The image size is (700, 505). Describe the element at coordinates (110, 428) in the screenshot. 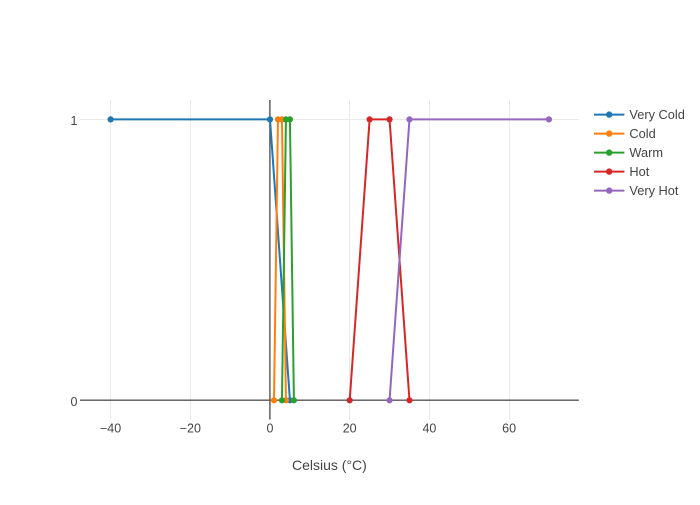

I see `svg-text: −40` at that location.